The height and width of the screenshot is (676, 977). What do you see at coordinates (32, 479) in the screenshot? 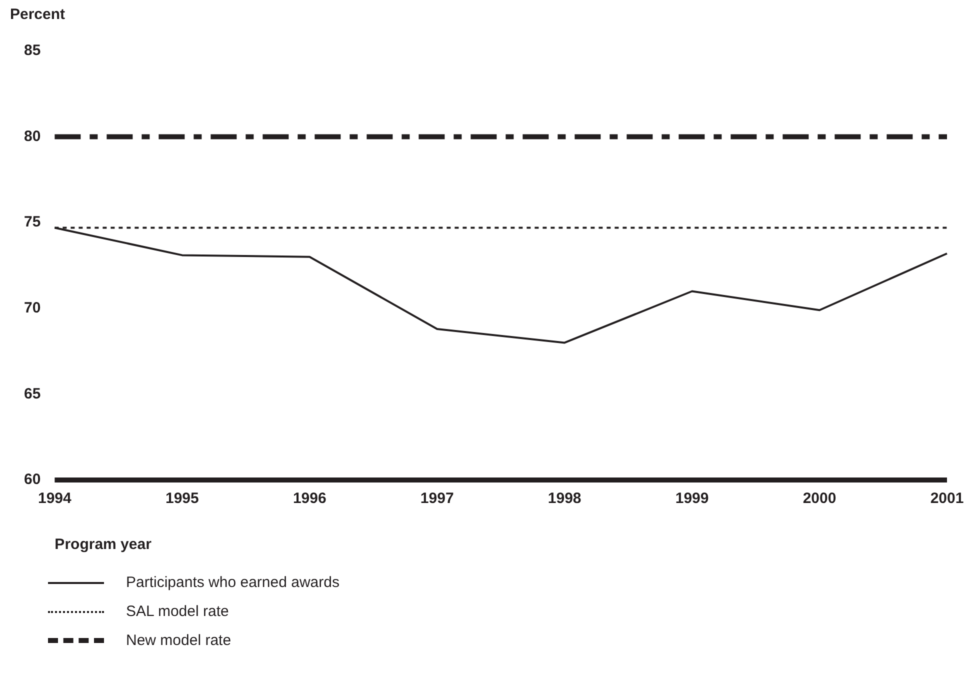
I see `y-tick-label: 60` at bounding box center [32, 479].